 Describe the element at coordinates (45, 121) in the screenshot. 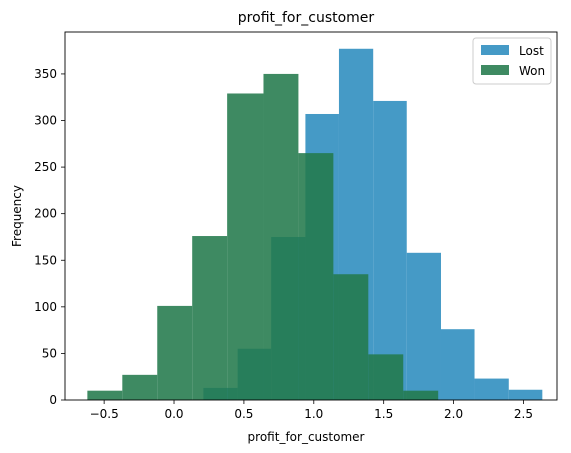

I see `y-tick-label: 300` at that location.